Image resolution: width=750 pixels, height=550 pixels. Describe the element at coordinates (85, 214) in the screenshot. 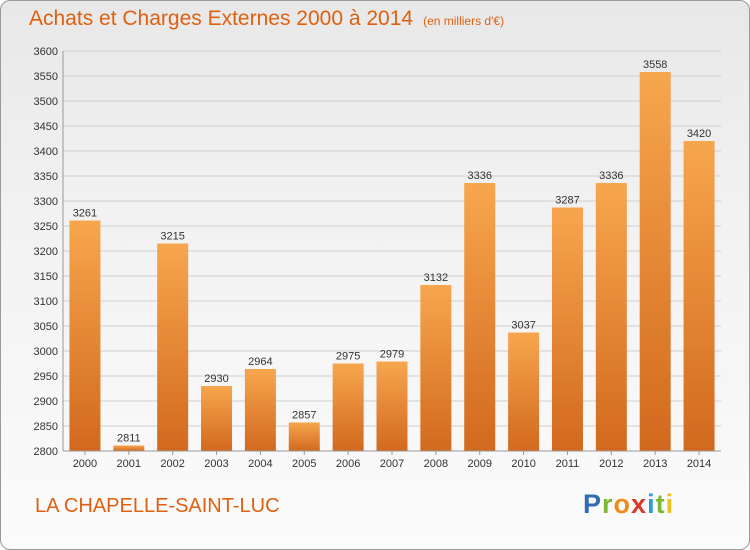

I see `bar-value-label: 3261` at that location.